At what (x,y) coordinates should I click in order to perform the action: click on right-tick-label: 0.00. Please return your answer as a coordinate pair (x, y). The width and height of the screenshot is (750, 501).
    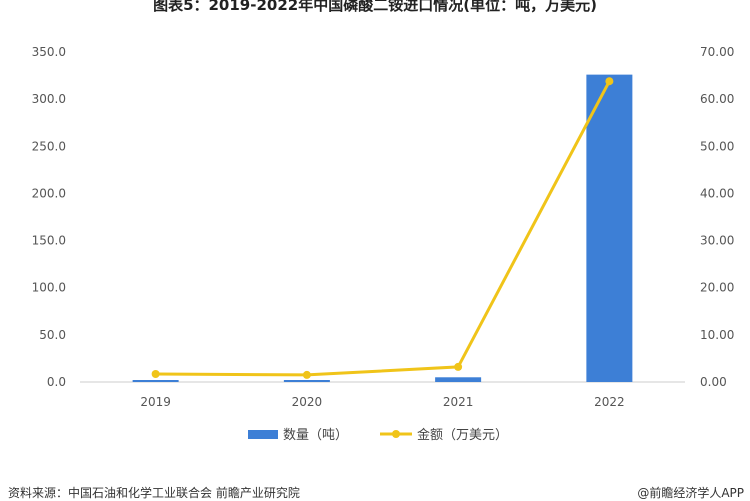
    Looking at the image, I should click on (713, 382).